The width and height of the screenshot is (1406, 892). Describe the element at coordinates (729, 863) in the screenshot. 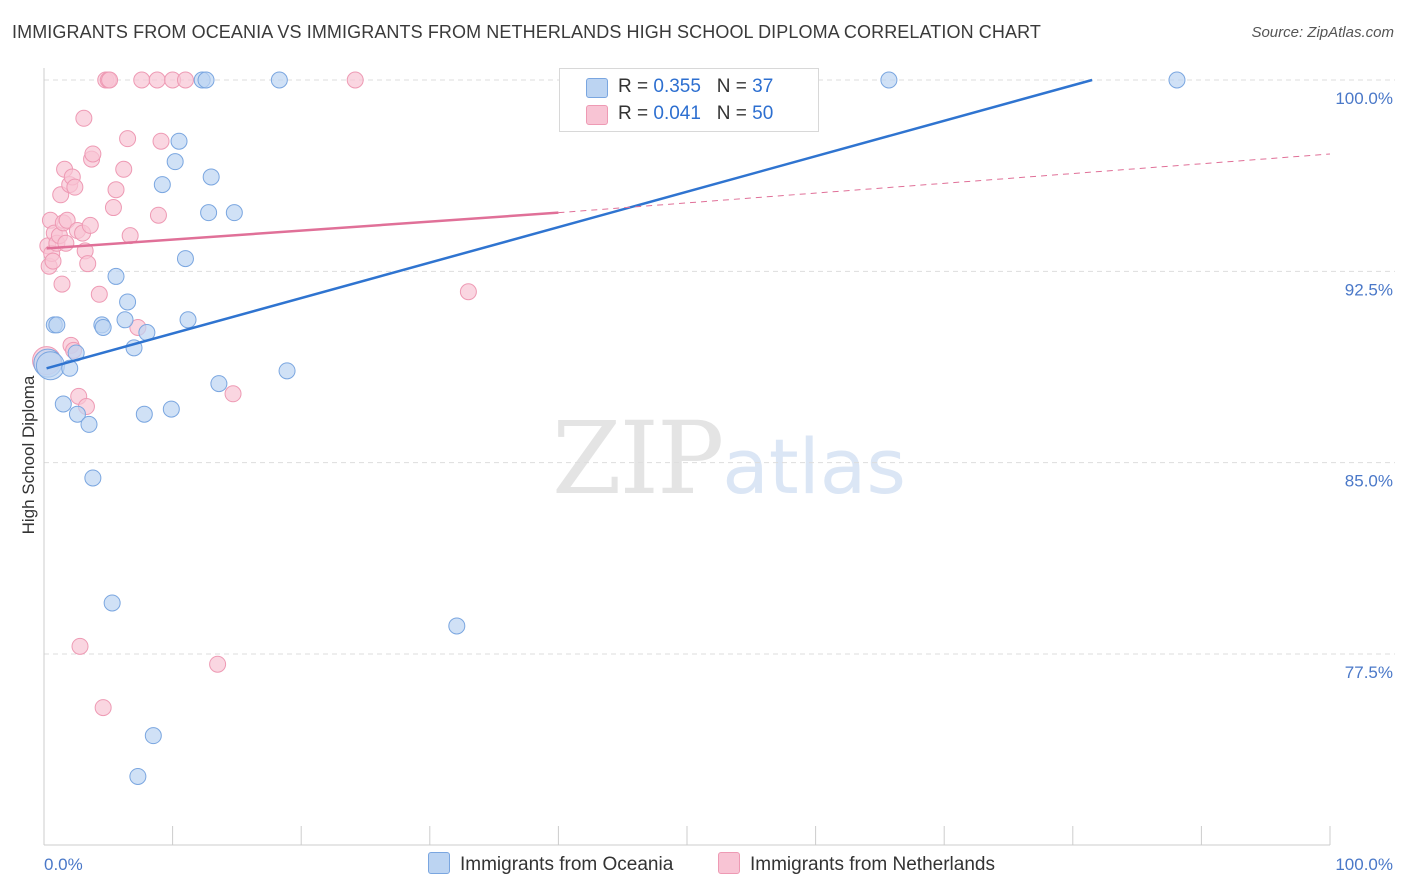

I see `bottom-legend-swatch-netherlands` at that location.